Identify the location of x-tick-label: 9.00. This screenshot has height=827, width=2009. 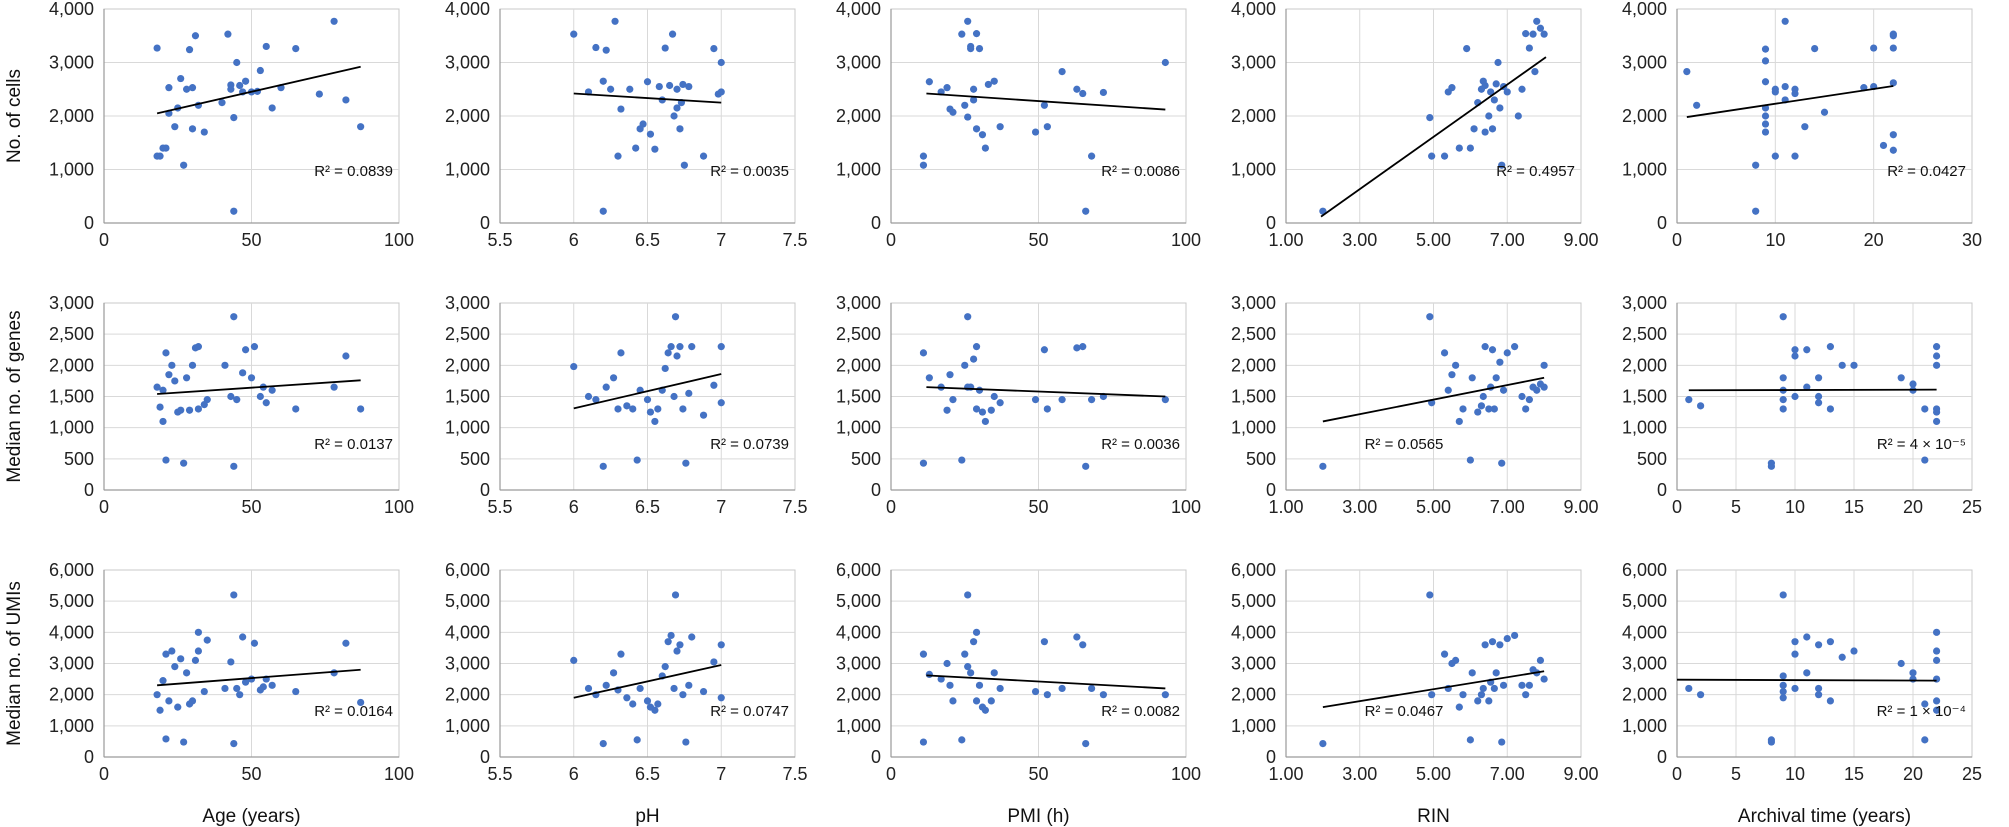
(1580, 240).